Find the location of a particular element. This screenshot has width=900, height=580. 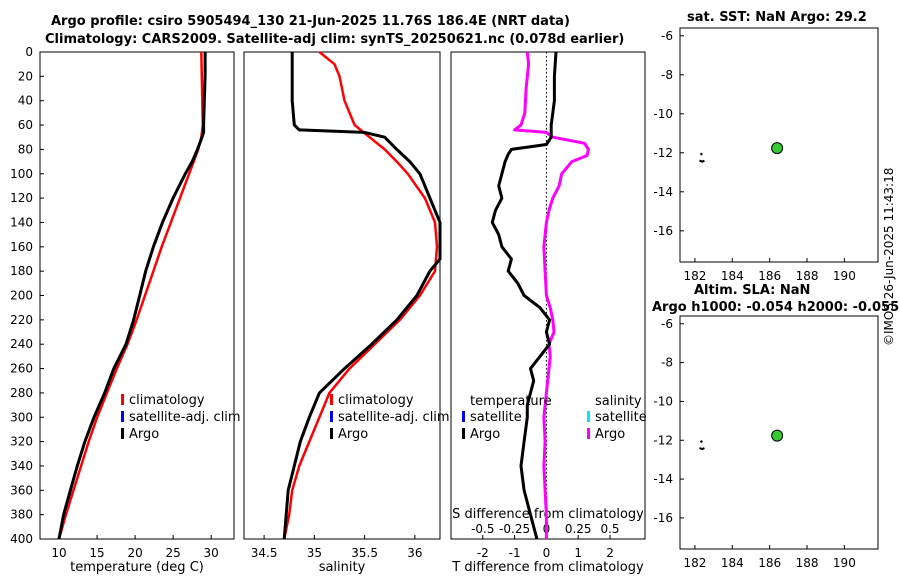

sla-map-xtick-label: 188 is located at coordinates (807, 563).